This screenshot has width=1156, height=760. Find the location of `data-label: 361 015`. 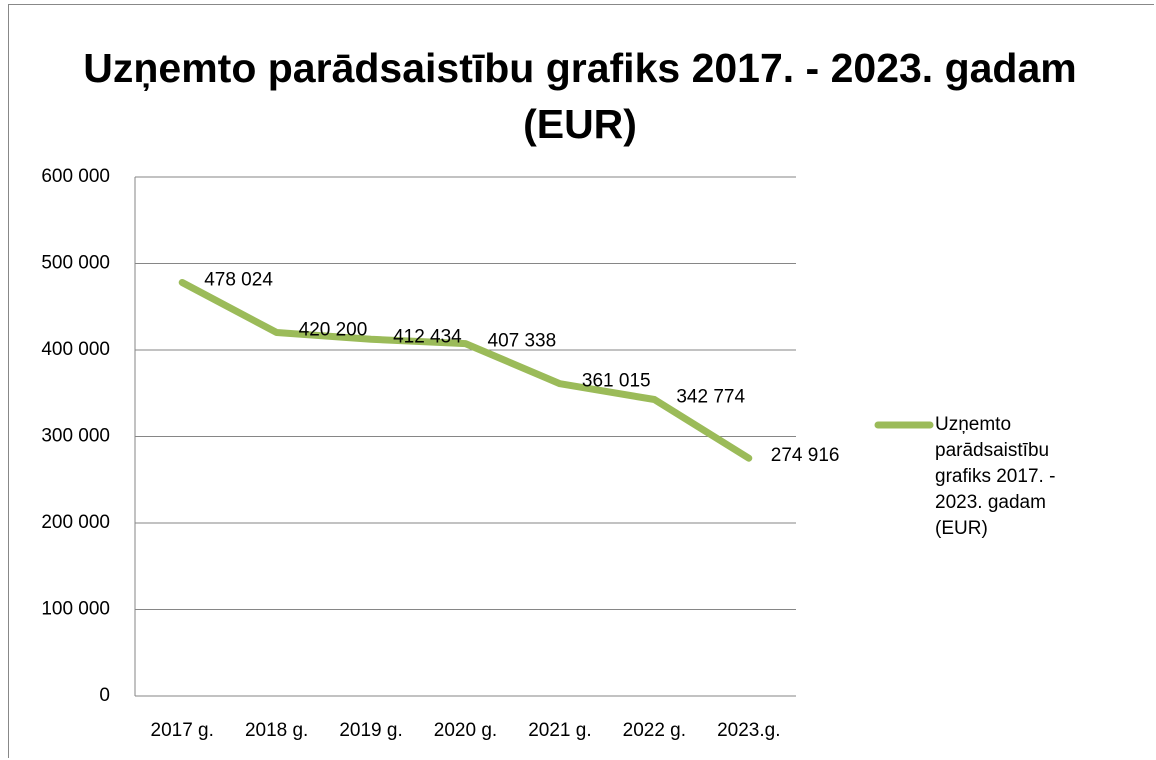

data-label: 361 015 is located at coordinates (616, 381).